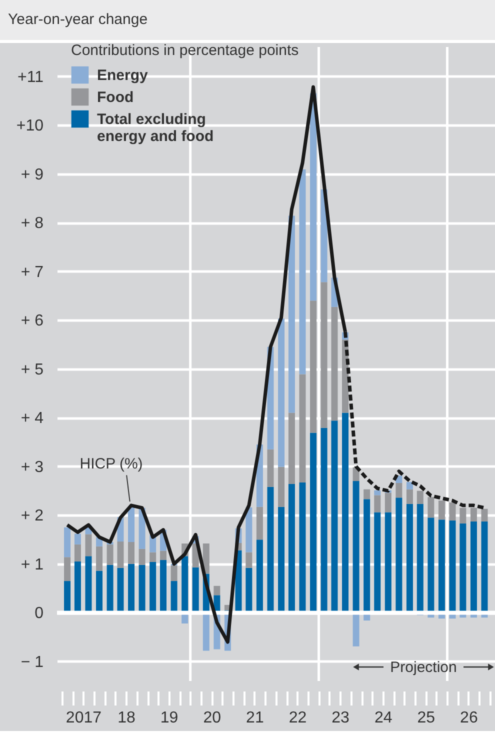 The width and height of the screenshot is (495, 733). What do you see at coordinates (255, 718) in the screenshot?
I see `x-tick-label: 21` at bounding box center [255, 718].